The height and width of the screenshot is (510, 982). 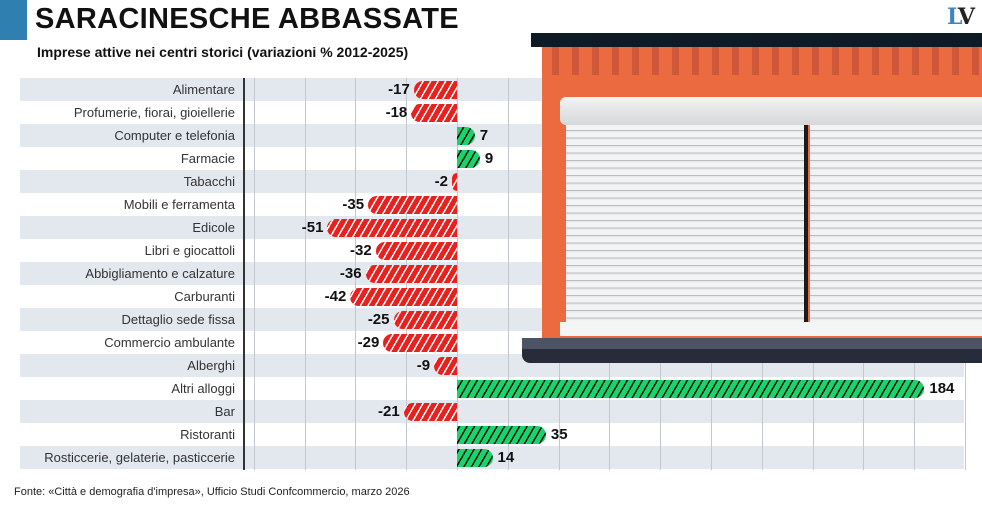 I want to click on category-label: Carburanti, so click(x=204, y=296).